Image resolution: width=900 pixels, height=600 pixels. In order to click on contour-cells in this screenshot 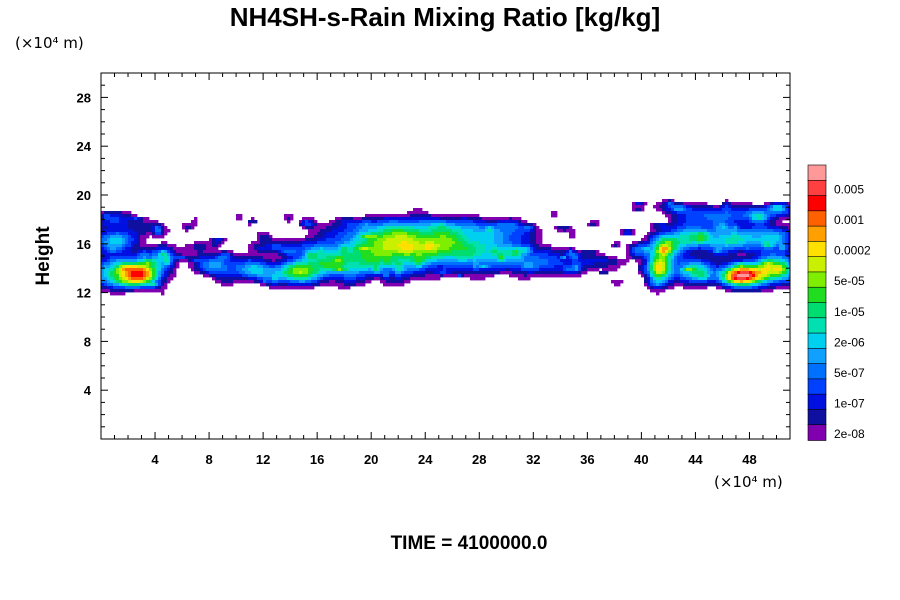, I will do `click(445, 247)`.